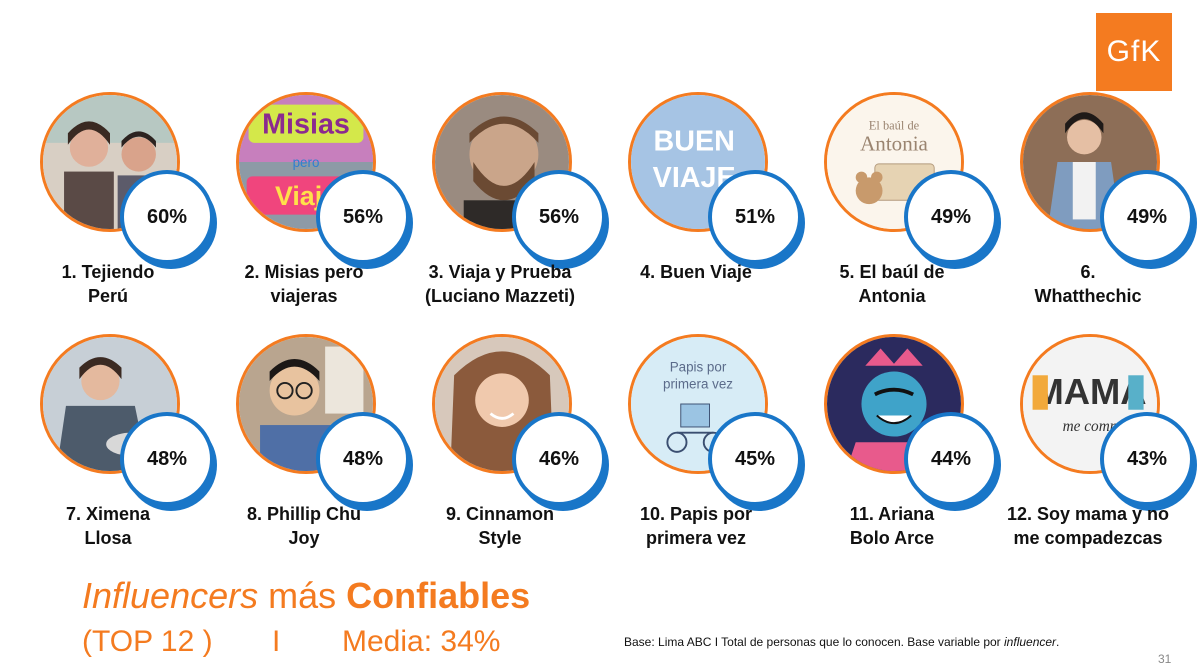 The height and width of the screenshot is (672, 1200). I want to click on influencer-card-11: 44% 11. Ariana Bolo Arce, so click(895, 454).